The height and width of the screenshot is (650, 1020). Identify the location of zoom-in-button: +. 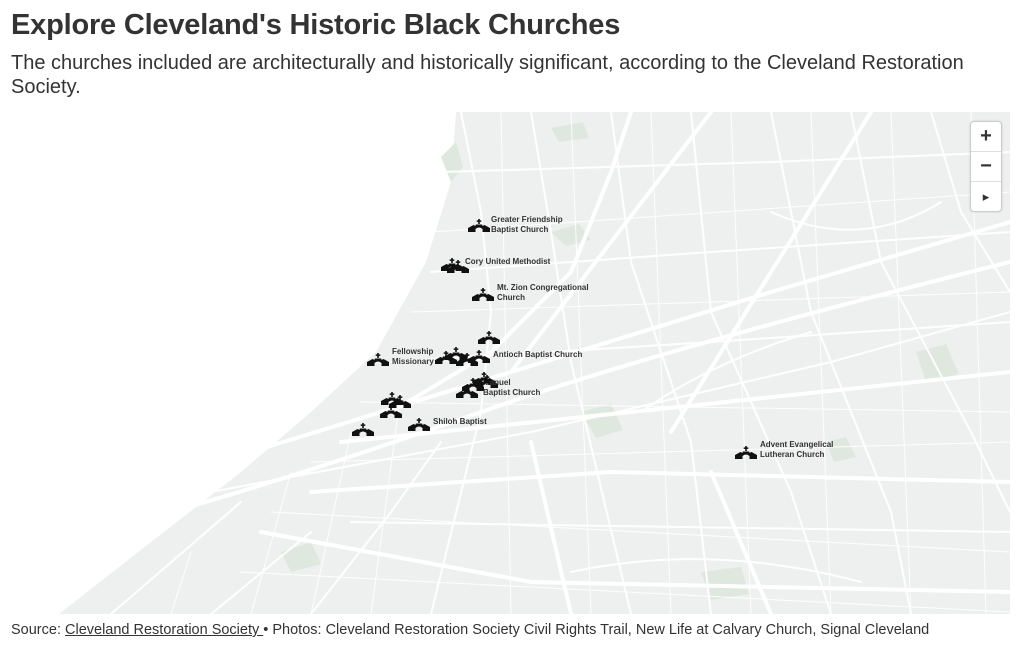
(986, 136).